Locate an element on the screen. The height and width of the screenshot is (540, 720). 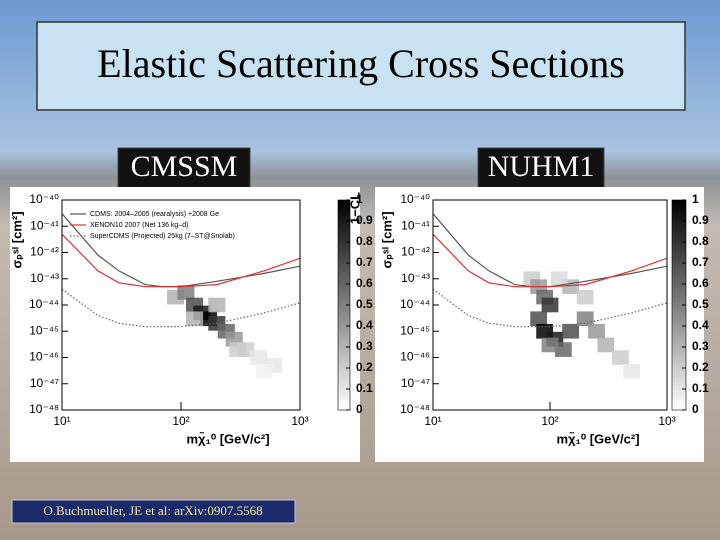
legend-label: XENON10 2007 (Net 136 kg–d) is located at coordinates (139, 225).